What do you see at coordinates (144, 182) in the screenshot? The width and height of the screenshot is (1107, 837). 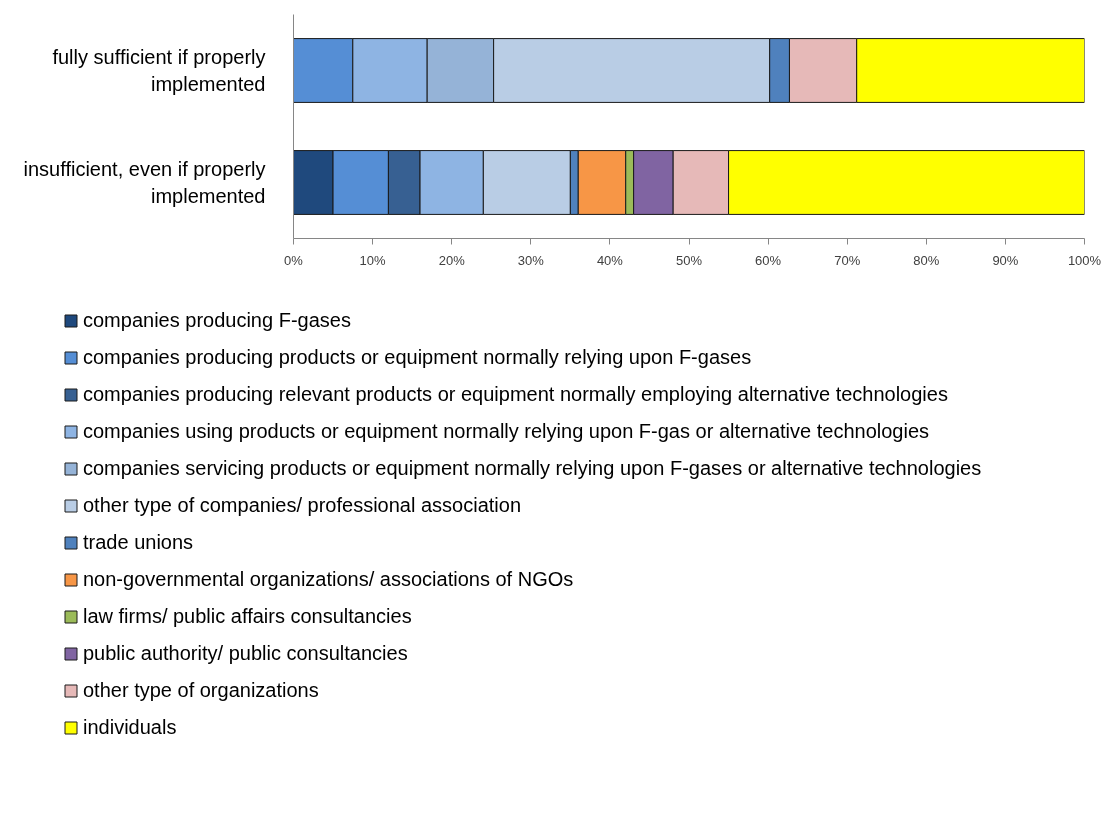 I see `y-tick-label: insufficient, even if properly implemented` at bounding box center [144, 182].